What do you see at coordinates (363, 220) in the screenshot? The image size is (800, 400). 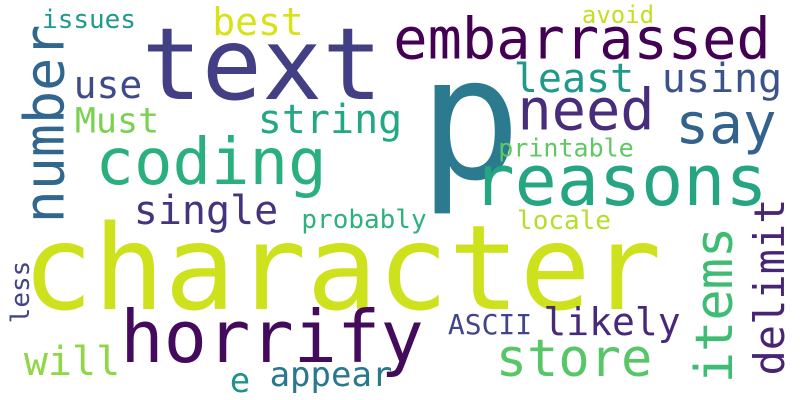 I see `word-probably: probably` at bounding box center [363, 220].